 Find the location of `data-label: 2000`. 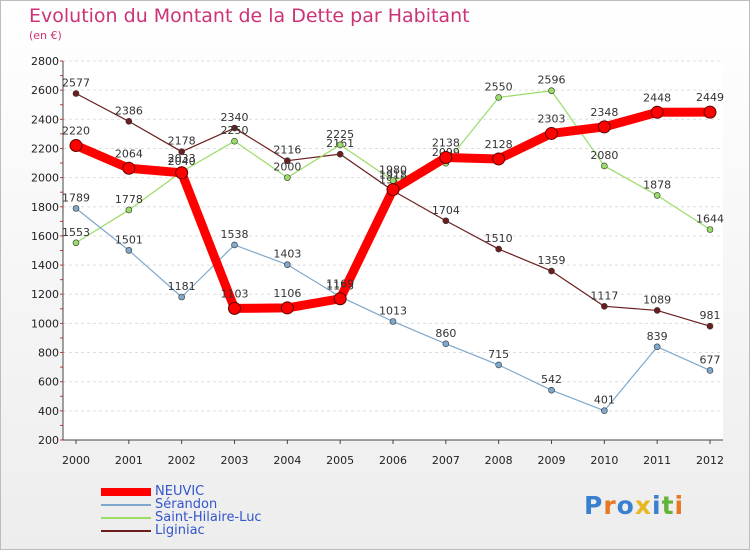

data-label: 2000 is located at coordinates (287, 167).